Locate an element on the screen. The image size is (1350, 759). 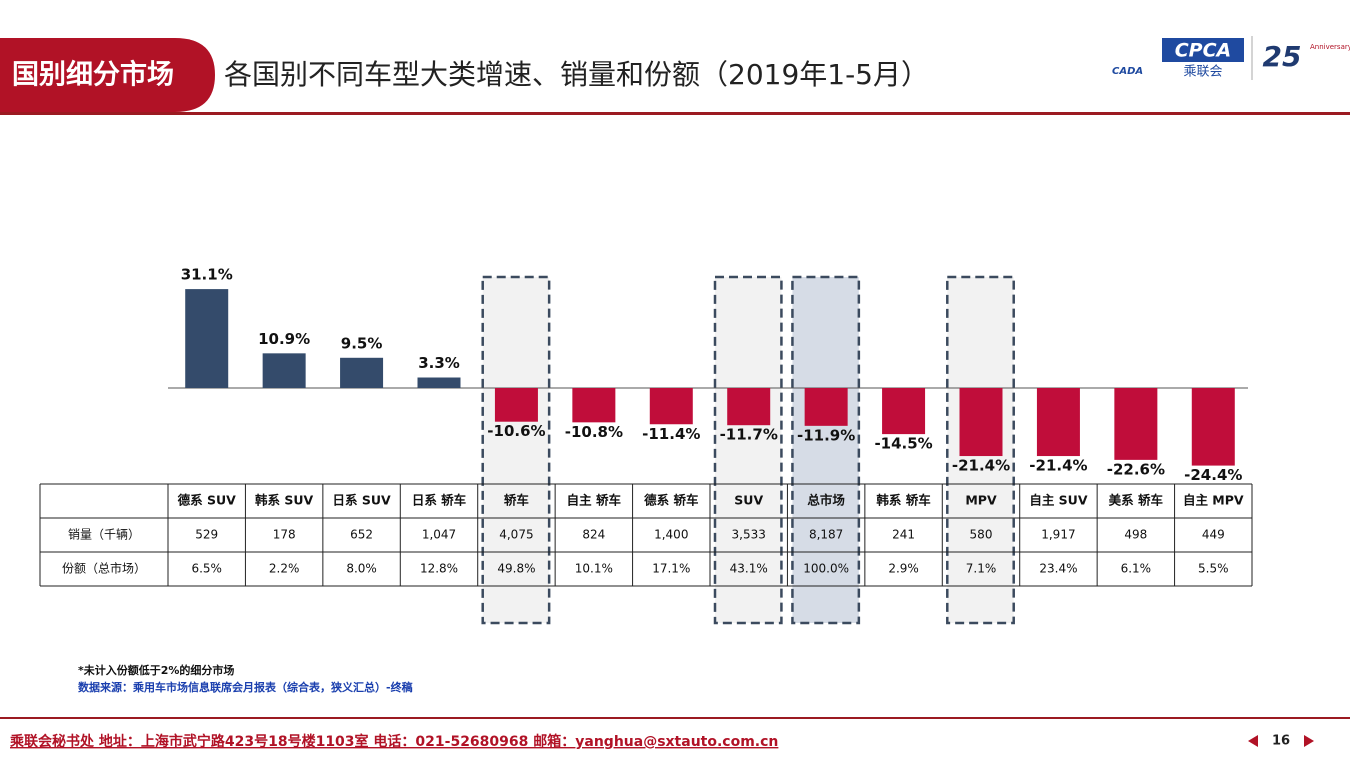
column-header: SUV is located at coordinates (748, 500).